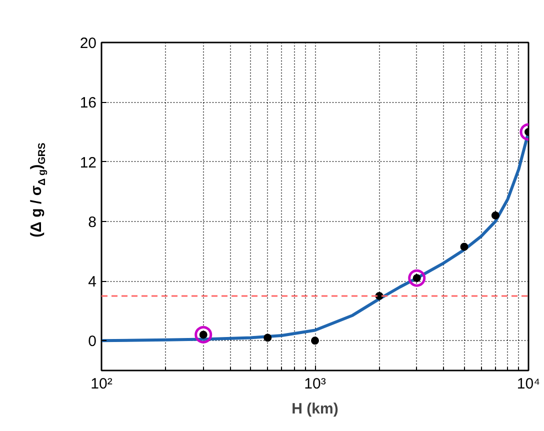 The image size is (544, 431). I want to click on y-tick-label: 12, so click(88, 163).